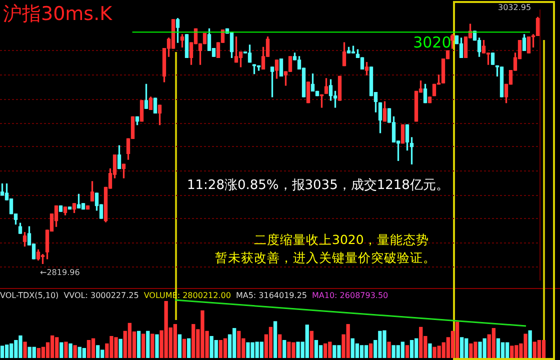 This screenshot has width=560, height=360. What do you see at coordinates (350, 295) in the screenshot?
I see `annotation: MA10: 2608793.50` at bounding box center [350, 295].